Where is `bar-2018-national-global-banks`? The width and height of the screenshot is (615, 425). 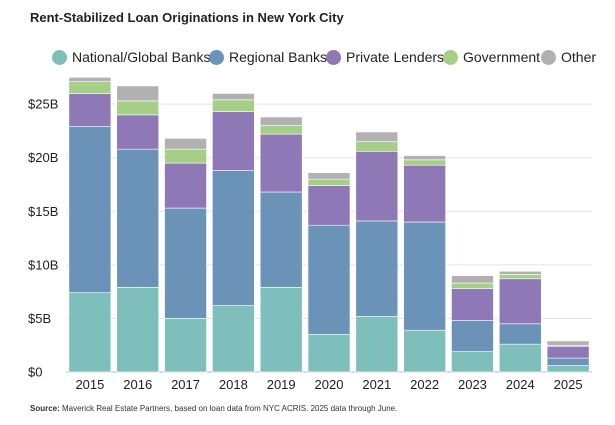 bar-2018-national-global-banks is located at coordinates (233, 339).